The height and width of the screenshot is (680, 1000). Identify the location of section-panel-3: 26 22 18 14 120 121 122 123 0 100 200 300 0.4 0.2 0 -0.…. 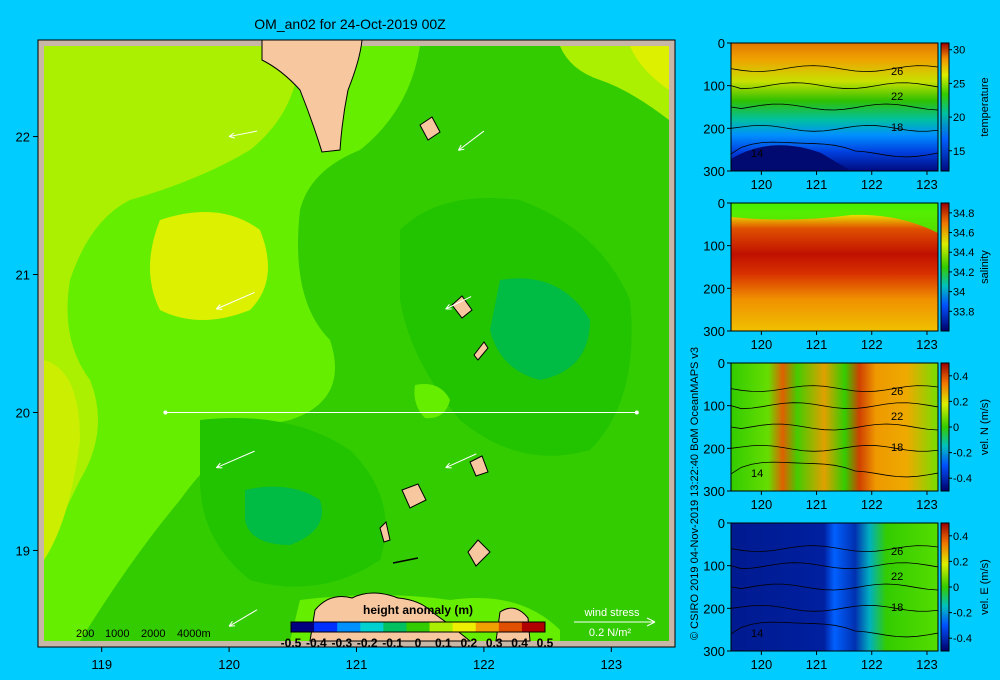
(847, 434).